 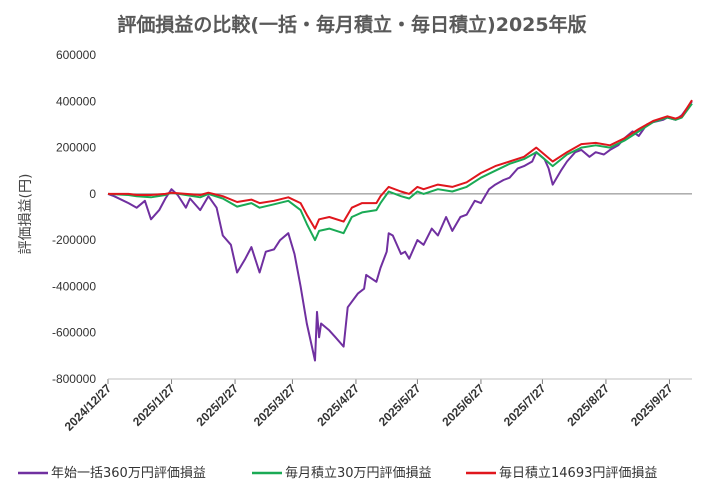 I want to click on legend: 年始一括360万円評価損益 毎月積立30万円評価損益 毎日積立14693円評価損益, so click(x=337, y=473).